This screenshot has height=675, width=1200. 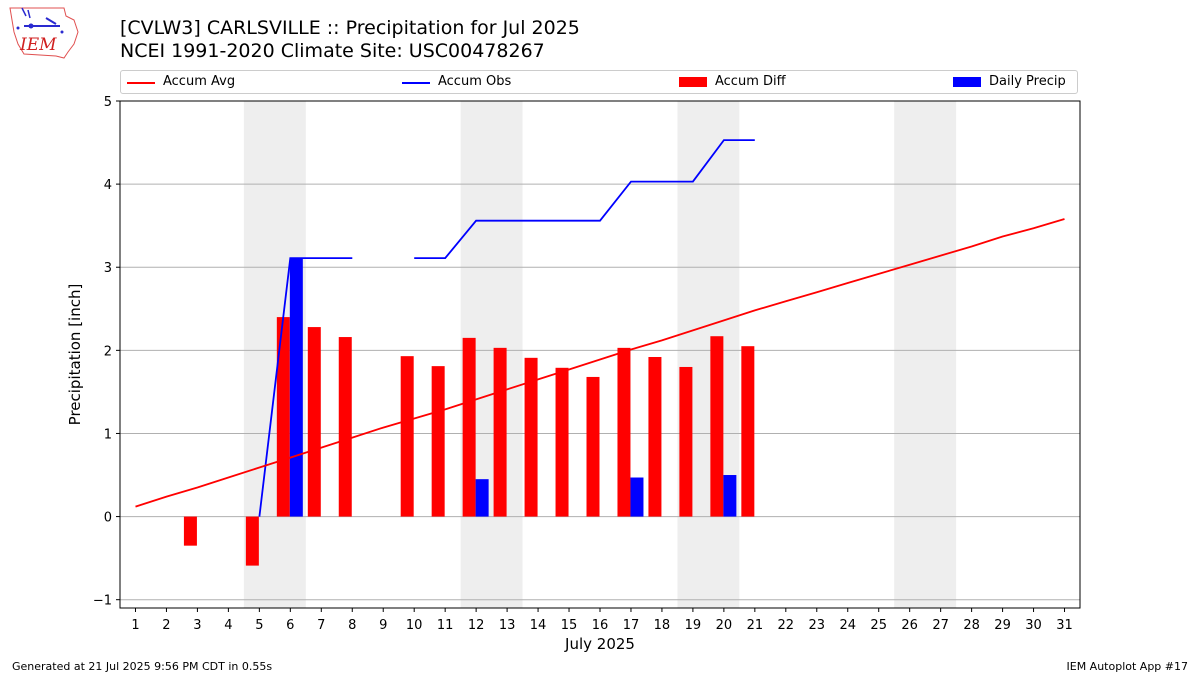 What do you see at coordinates (290, 625) in the screenshot?
I see `x-tick-label: 6` at bounding box center [290, 625].